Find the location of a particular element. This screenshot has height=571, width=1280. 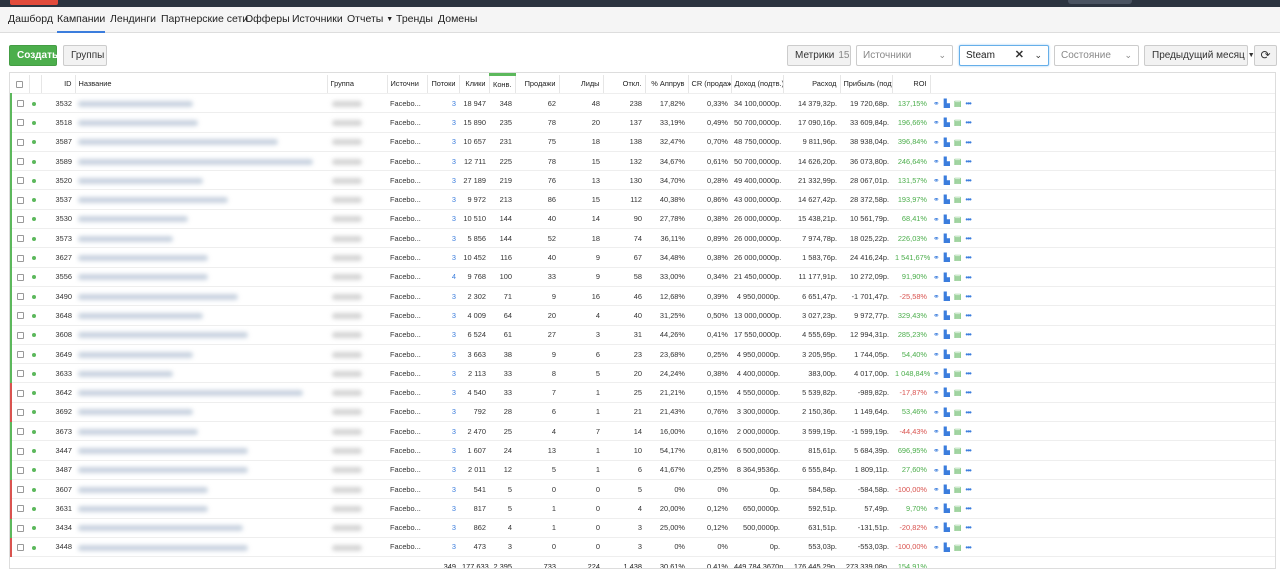

period-dropdown: Предыдущий месяц ▼ is located at coordinates (1199, 55).